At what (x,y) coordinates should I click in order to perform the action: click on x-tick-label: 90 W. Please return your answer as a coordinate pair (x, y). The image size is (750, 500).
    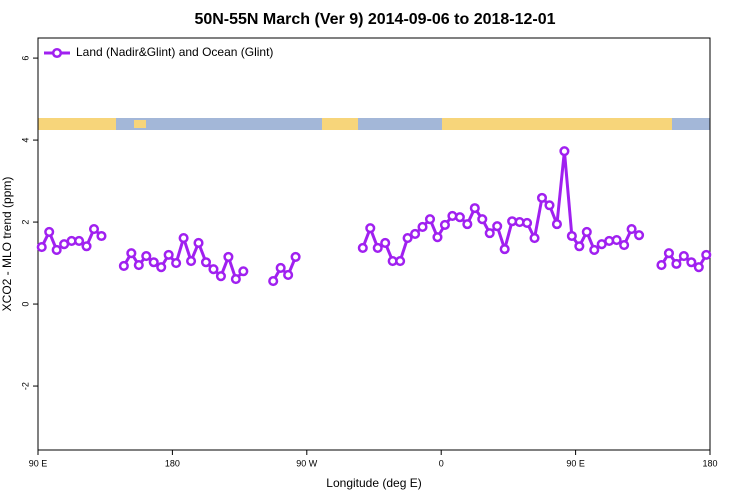
    Looking at the image, I should click on (307, 463).